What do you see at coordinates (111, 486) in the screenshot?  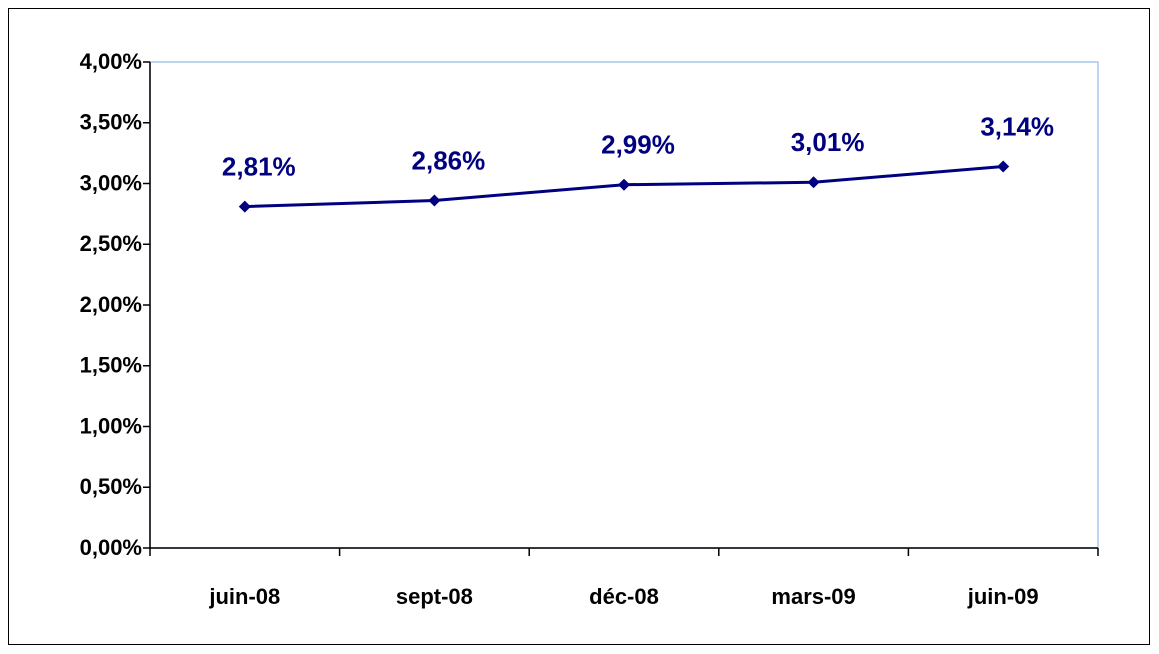 I see `y-tick-label: 0,50%` at bounding box center [111, 486].